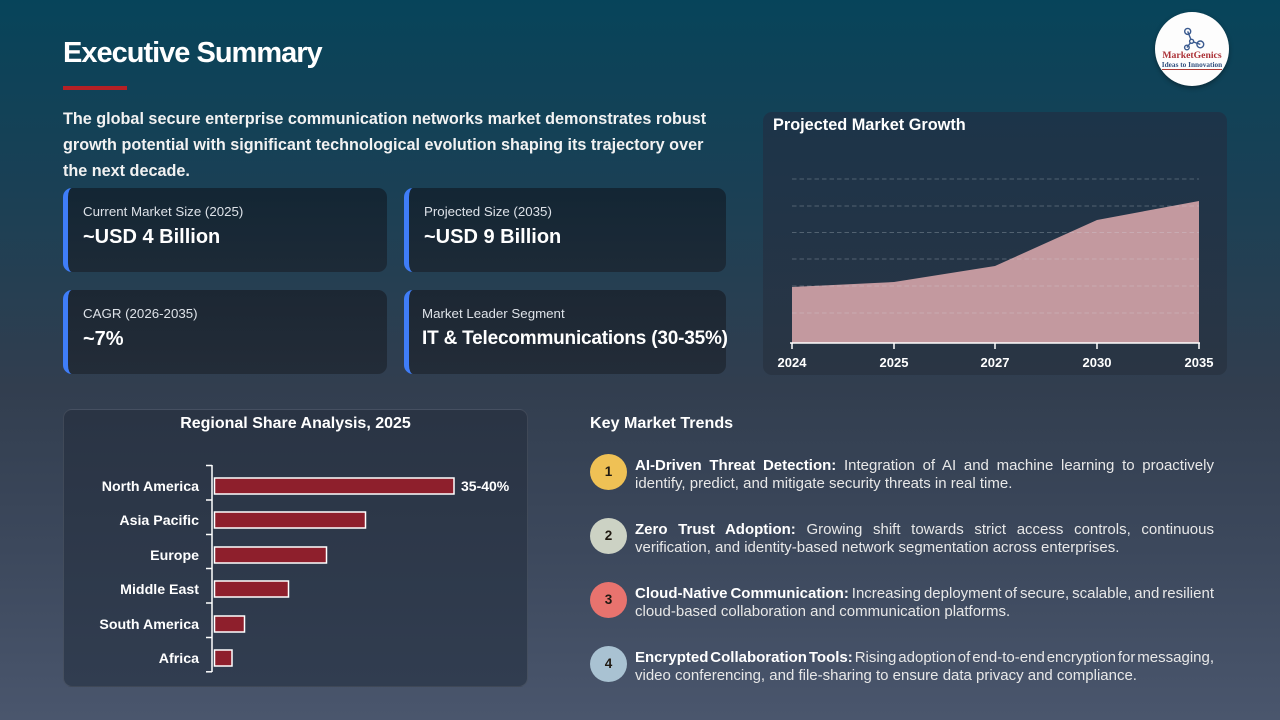 This screenshot has width=1280, height=720. What do you see at coordinates (1199, 362) in the screenshot?
I see `svg-text: 2035` at bounding box center [1199, 362].